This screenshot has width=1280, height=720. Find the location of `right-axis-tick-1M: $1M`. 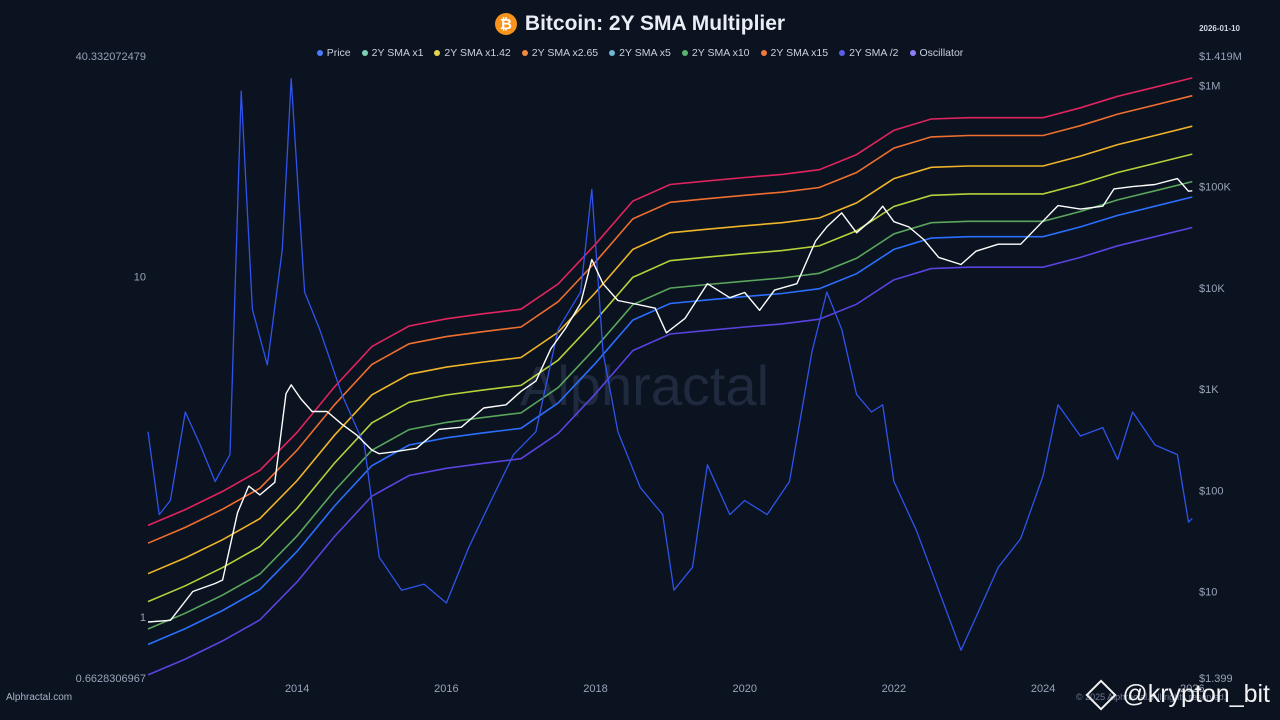

right-axis-tick-1M: $1M is located at coordinates (1209, 86).